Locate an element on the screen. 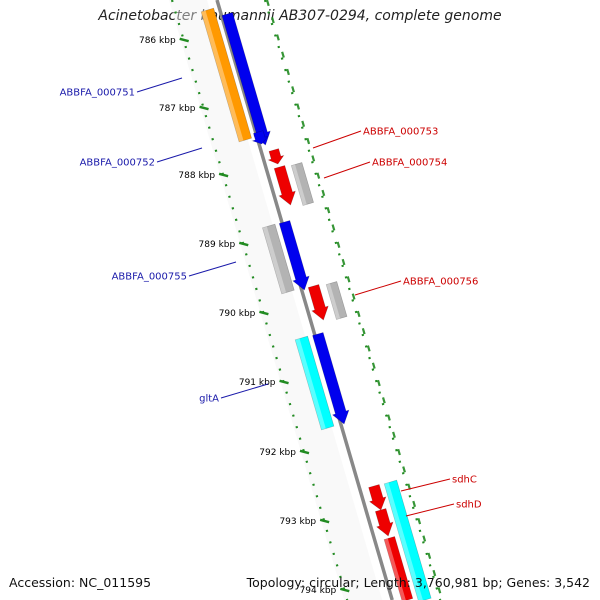 Image resolution: width=600 pixels, height=600 pixels. gene-label-sdhd: sdhD is located at coordinates (469, 505).